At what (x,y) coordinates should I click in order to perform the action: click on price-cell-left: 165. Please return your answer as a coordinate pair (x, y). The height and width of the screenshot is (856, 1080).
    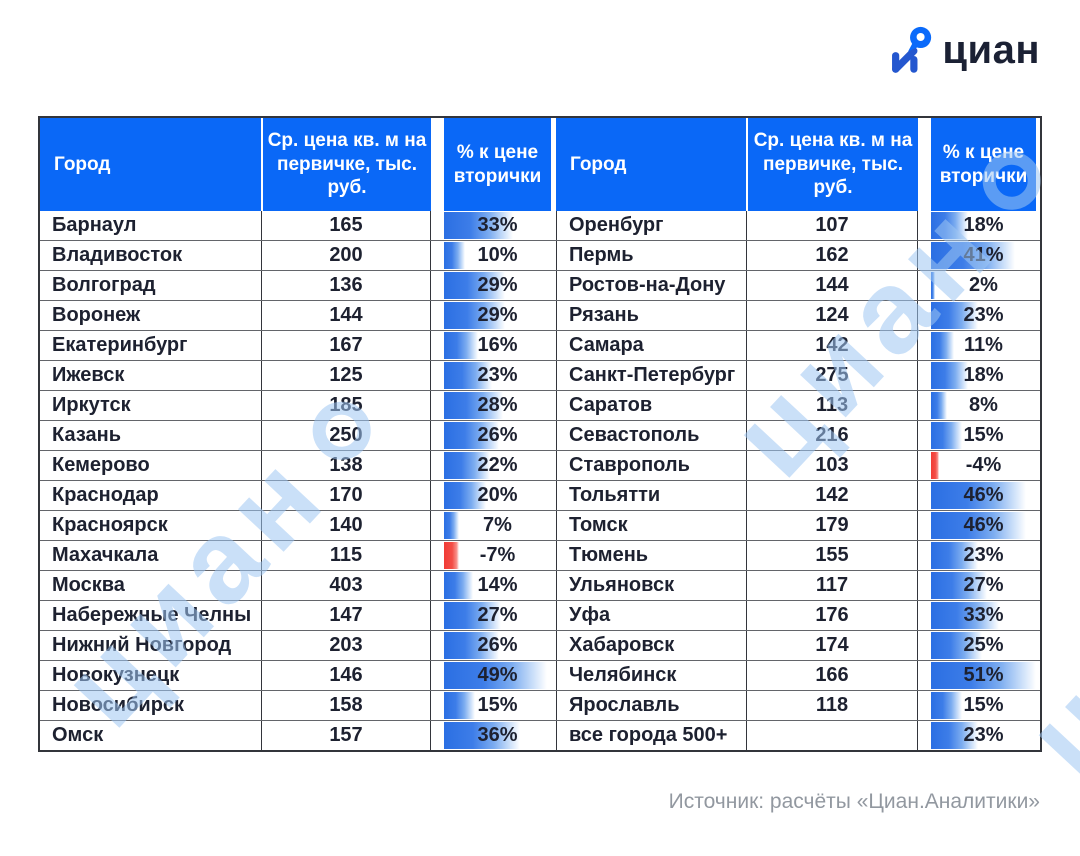
    Looking at the image, I should click on (346, 225).